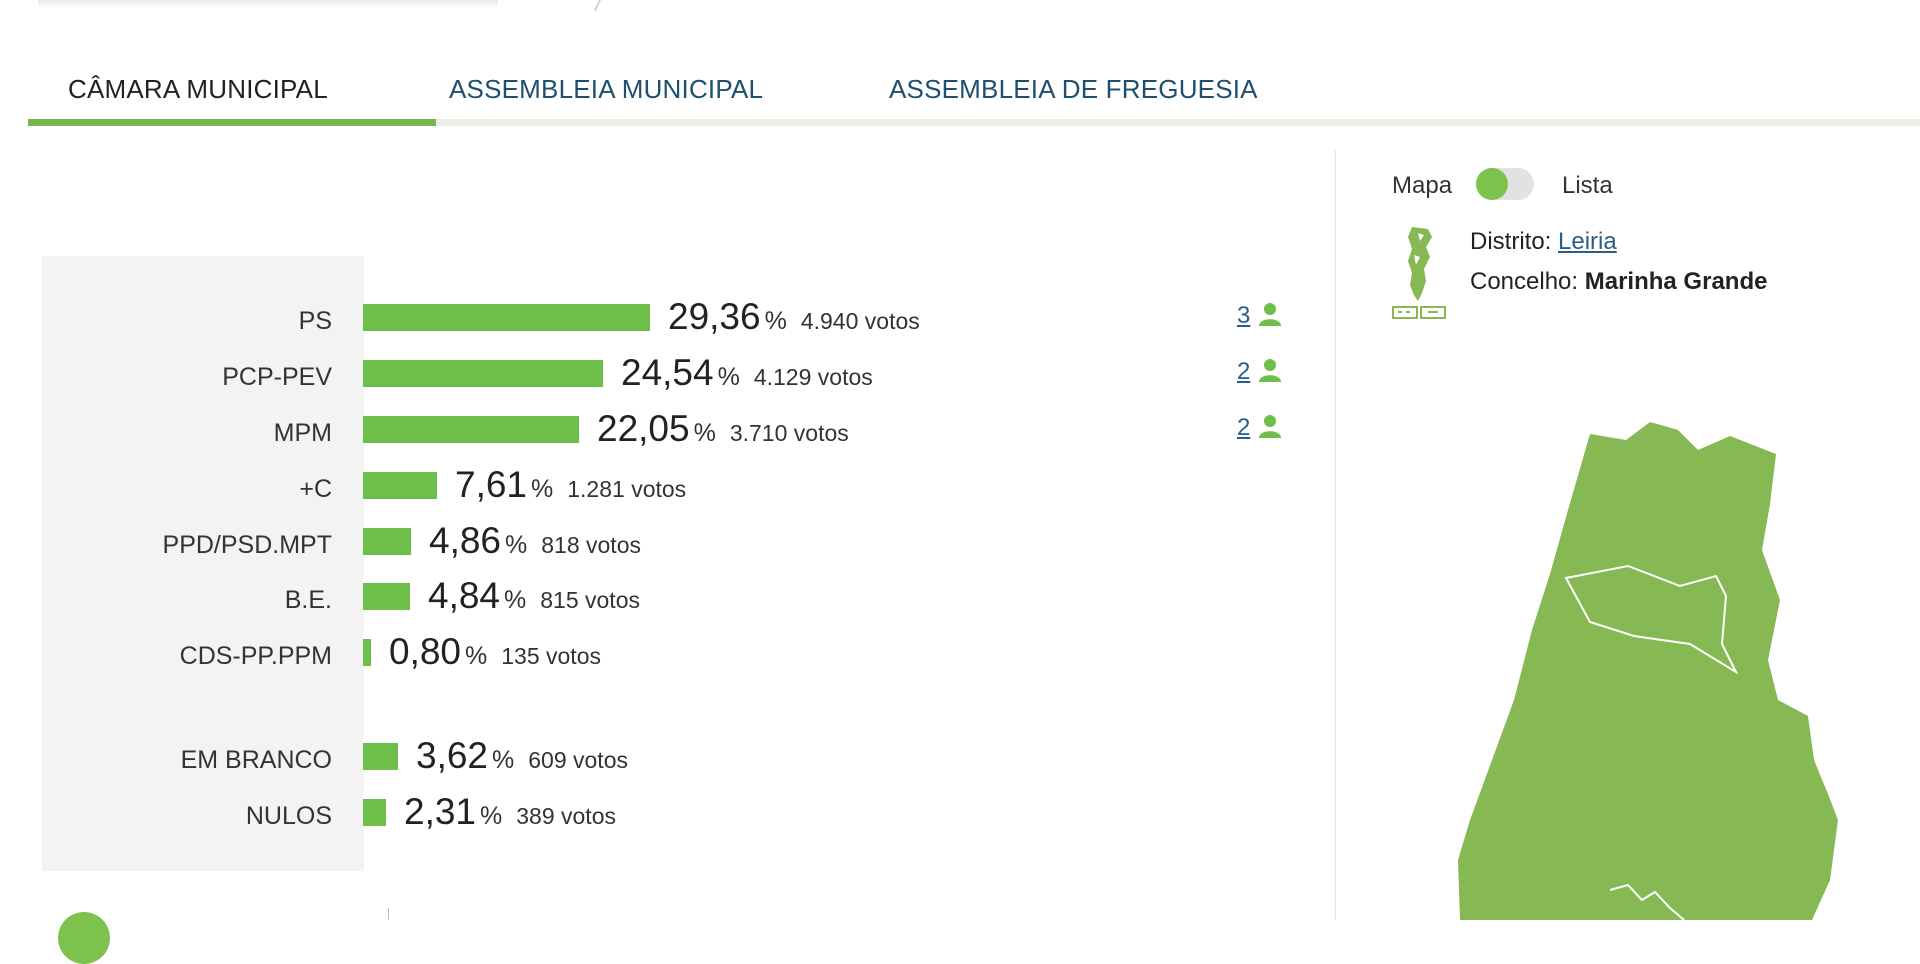  I want to click on breadcrumb-remnant, so click(268, 4).